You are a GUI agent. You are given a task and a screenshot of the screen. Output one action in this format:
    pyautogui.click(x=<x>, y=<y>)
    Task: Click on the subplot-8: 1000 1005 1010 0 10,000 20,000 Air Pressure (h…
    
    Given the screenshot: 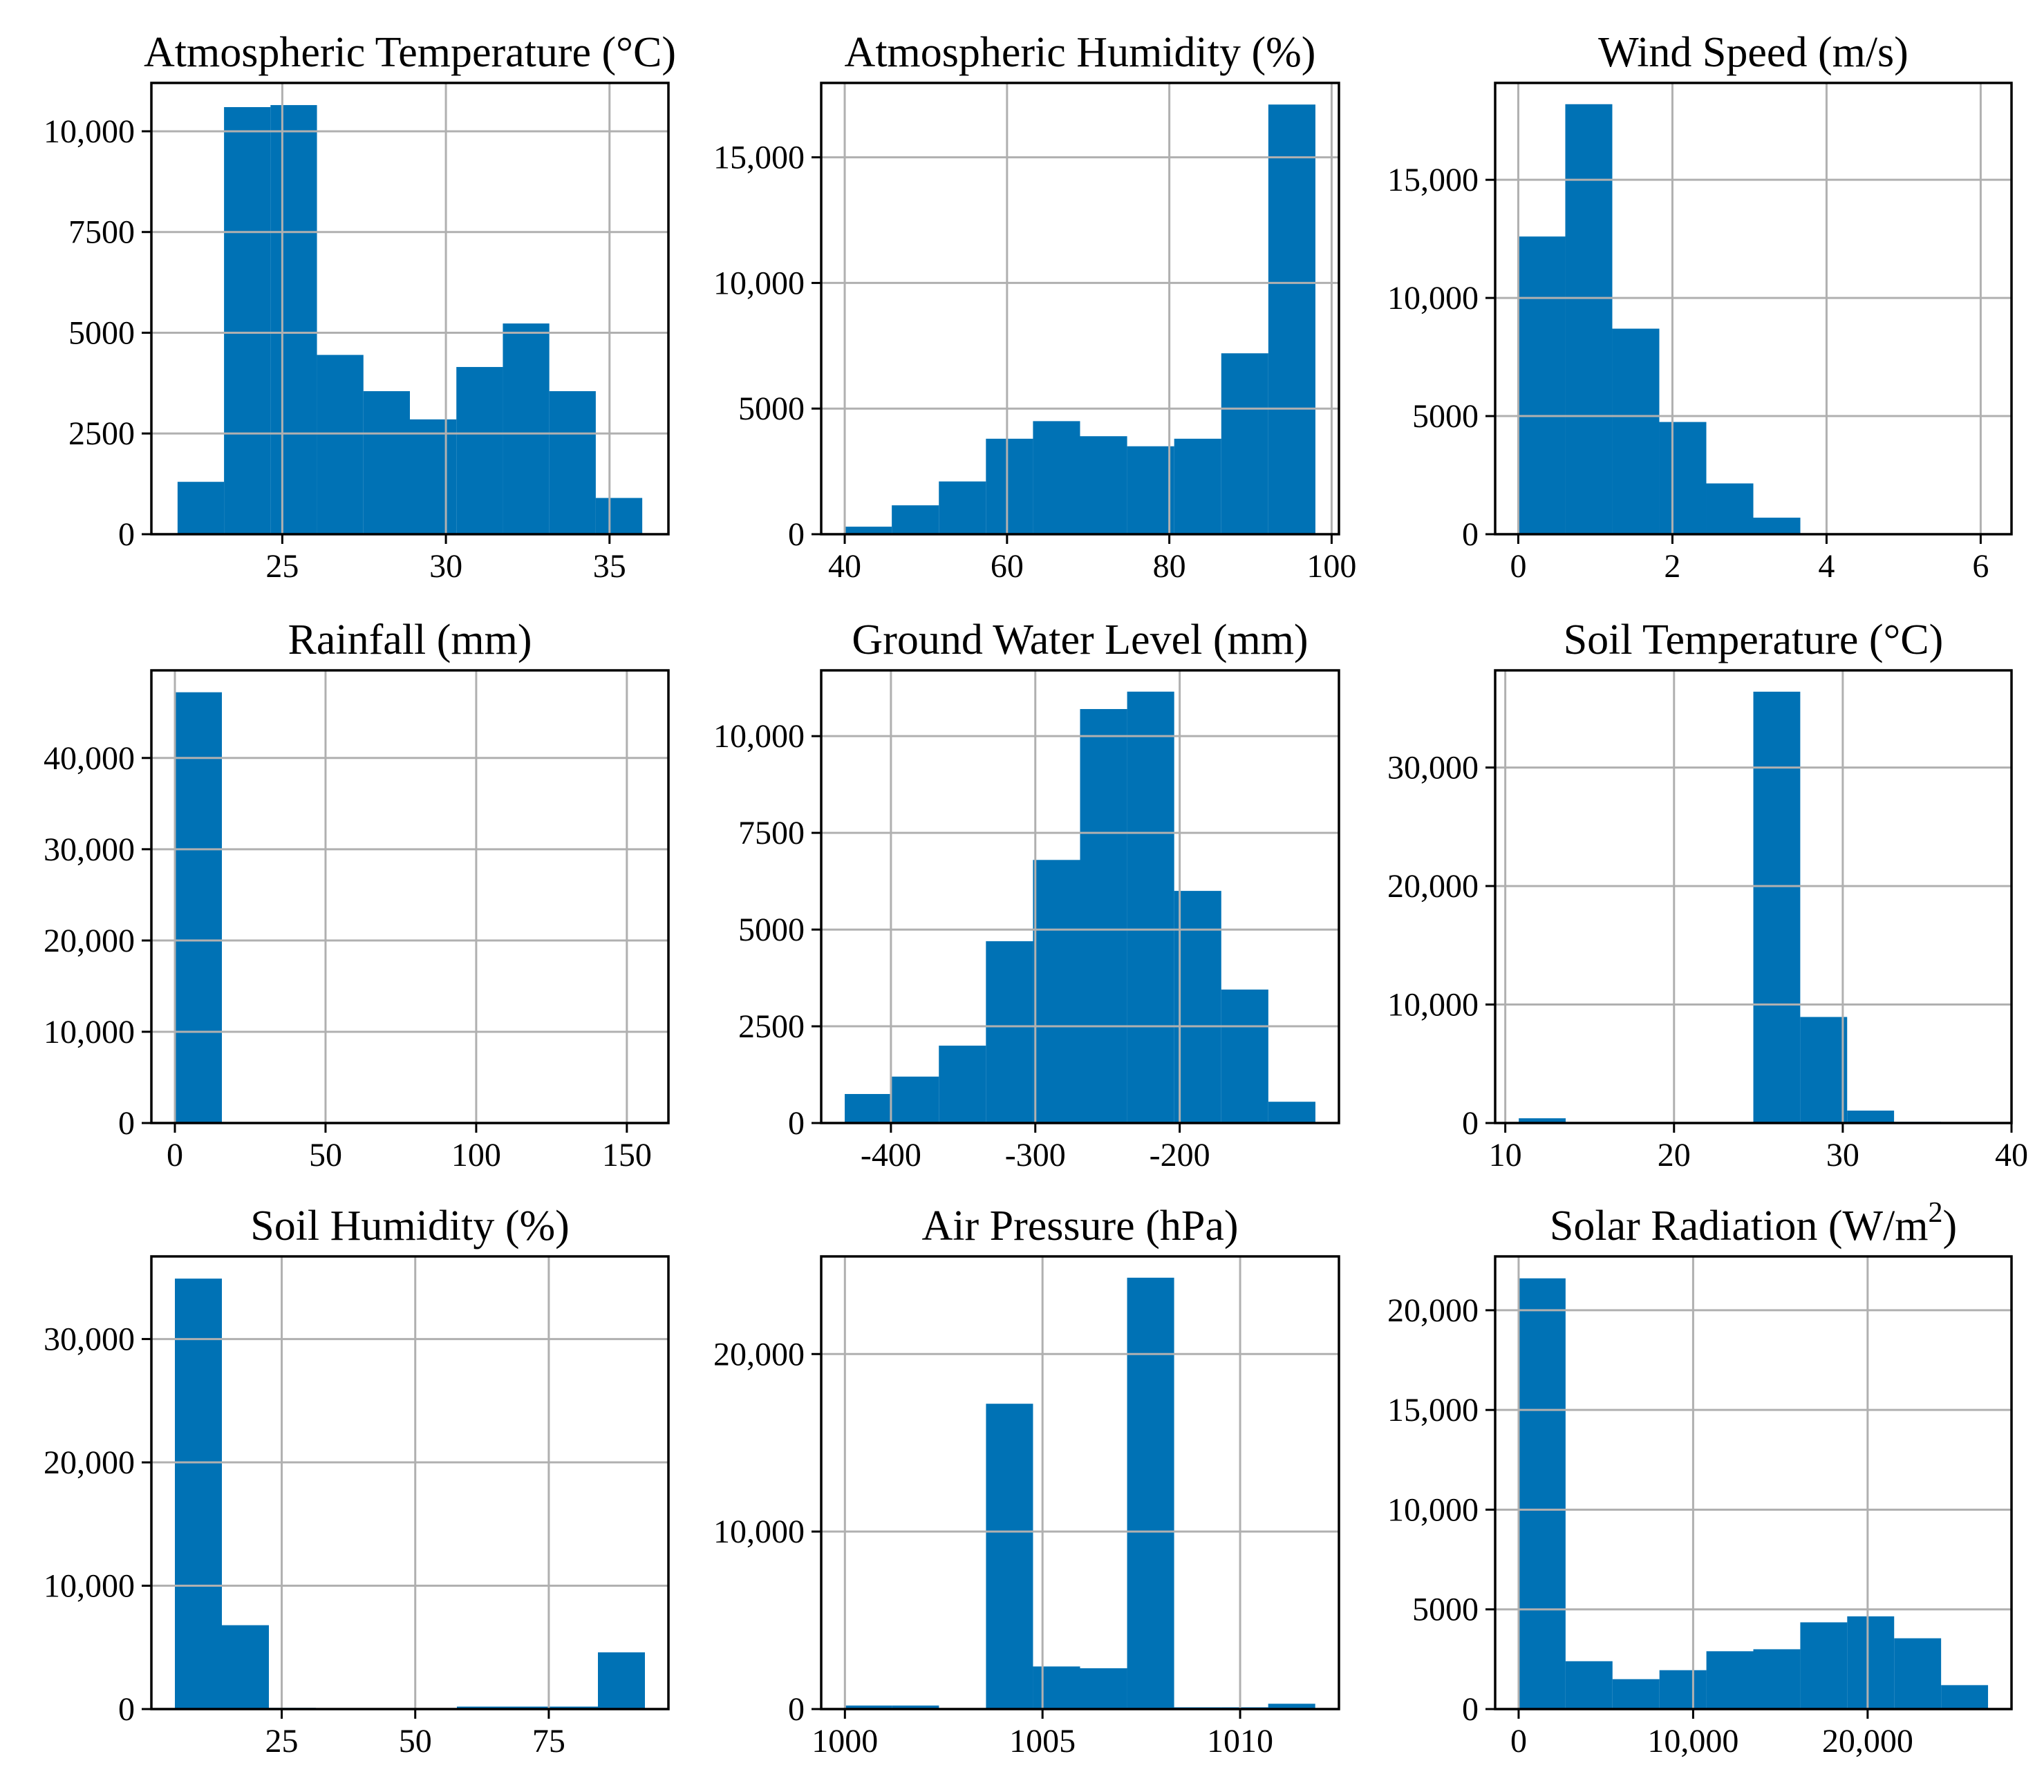 What is the action you would take?
    pyautogui.click(x=1026, y=1481)
    